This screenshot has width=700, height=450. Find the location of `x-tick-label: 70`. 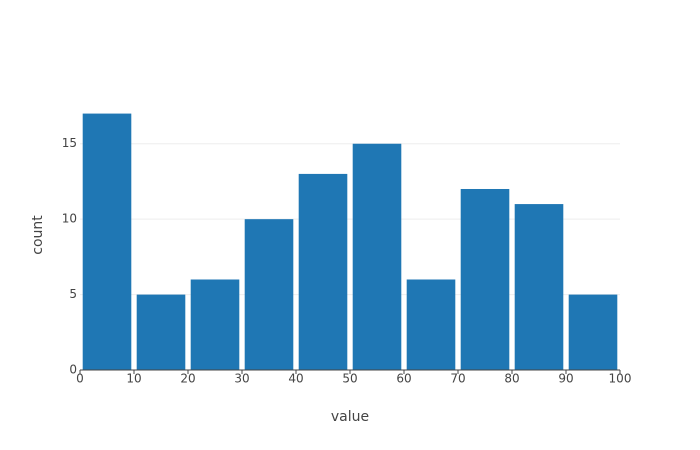

x-tick-label: 70 is located at coordinates (457, 379).